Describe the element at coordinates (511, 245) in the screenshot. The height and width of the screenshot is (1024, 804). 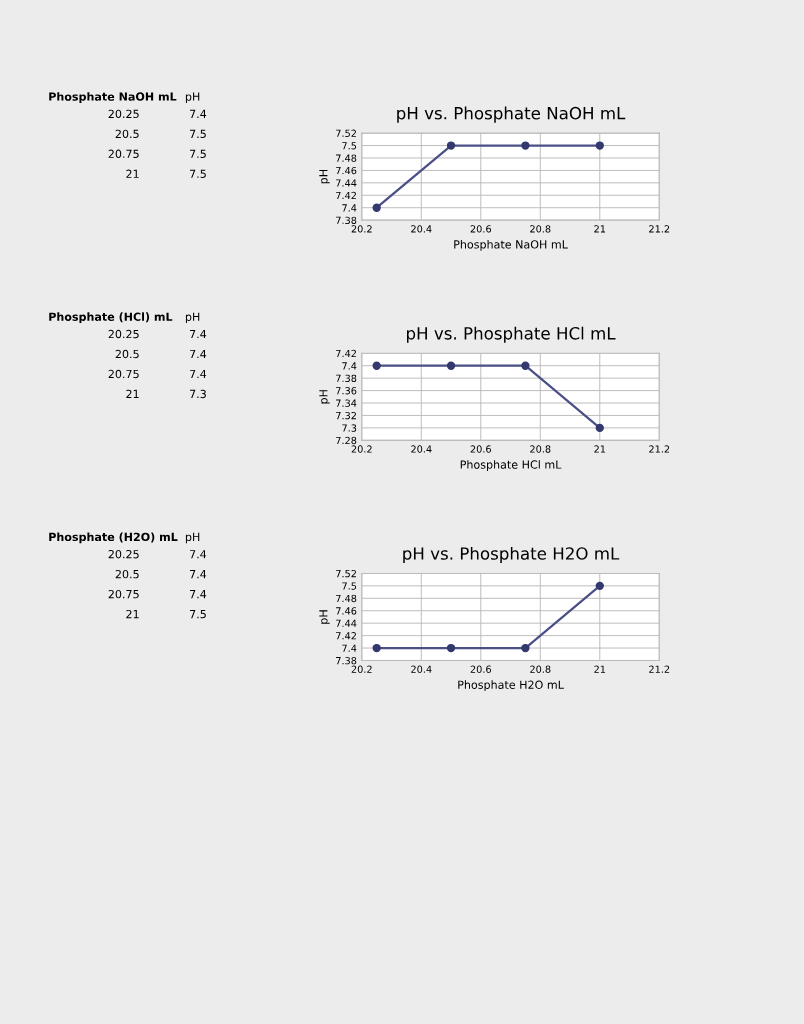
I see `x-axis-title: Phosphate NaOH mL` at that location.